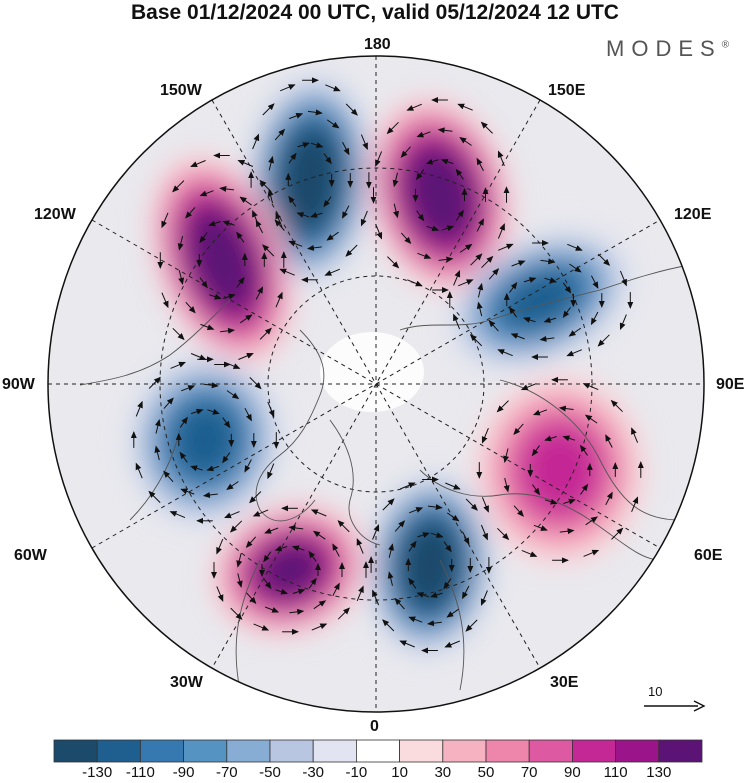  I want to click on lon-label-120e: 120E, so click(693, 214).